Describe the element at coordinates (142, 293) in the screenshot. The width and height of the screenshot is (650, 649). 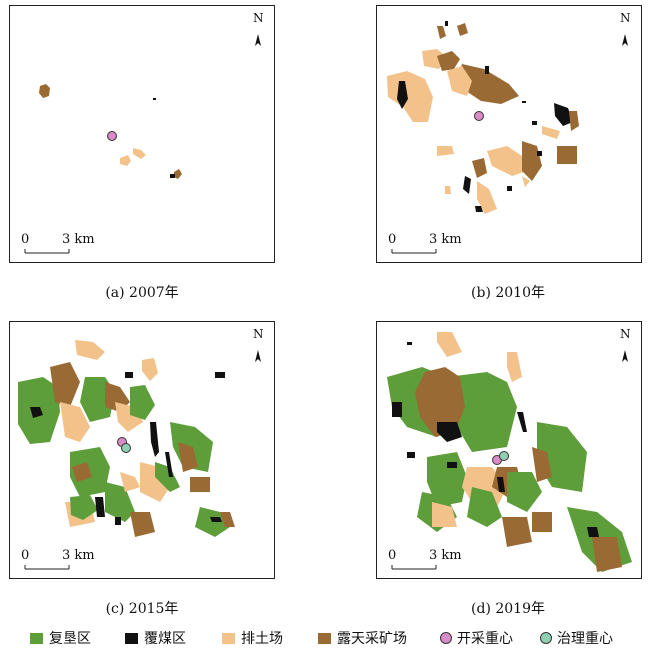
I see `caption-a: (a) 2007年` at that location.